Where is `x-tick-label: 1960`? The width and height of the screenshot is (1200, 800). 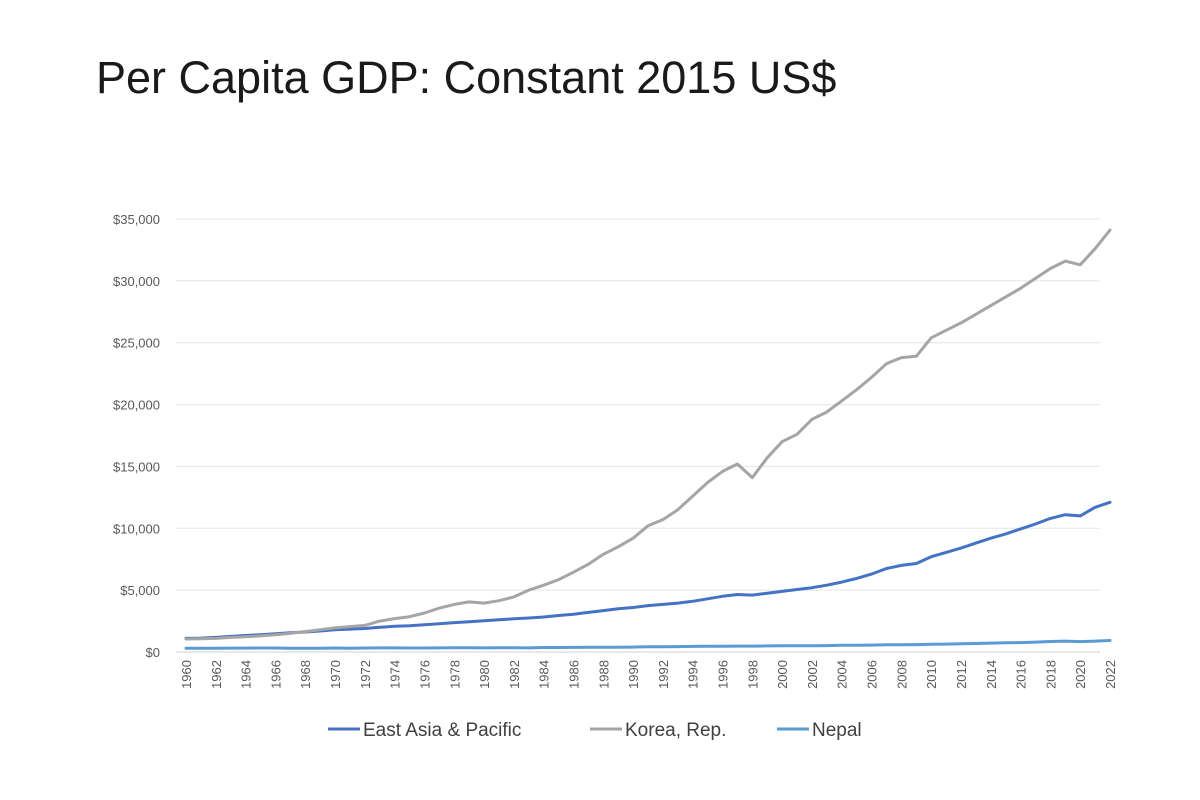 x-tick-label: 1960 is located at coordinates (186, 674).